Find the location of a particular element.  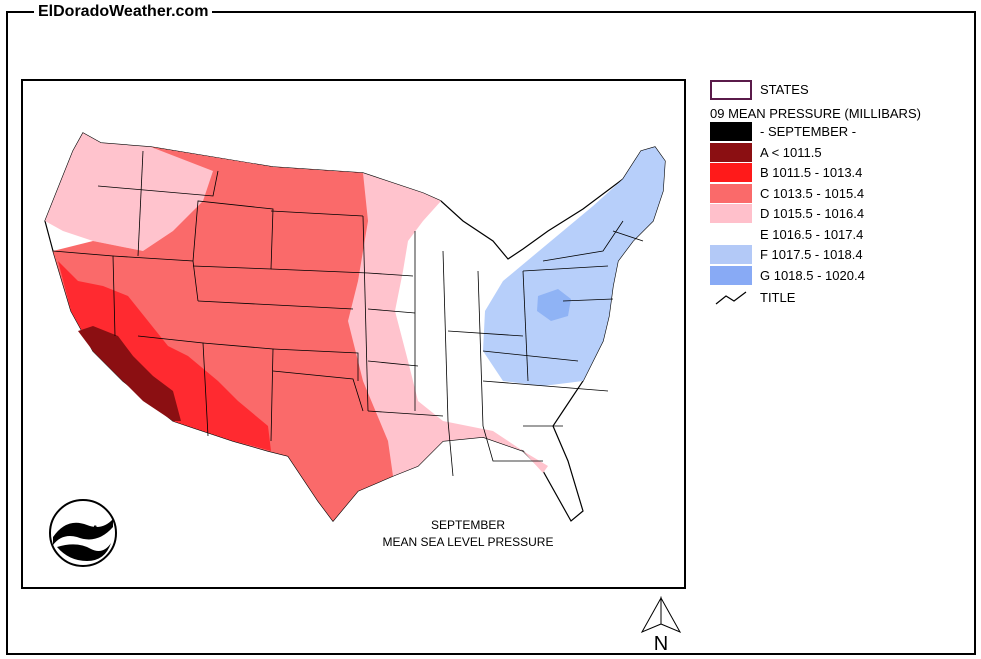

legend-heading: 09 MEAN PRESSURE (MILLIBARS) is located at coordinates (815, 113).